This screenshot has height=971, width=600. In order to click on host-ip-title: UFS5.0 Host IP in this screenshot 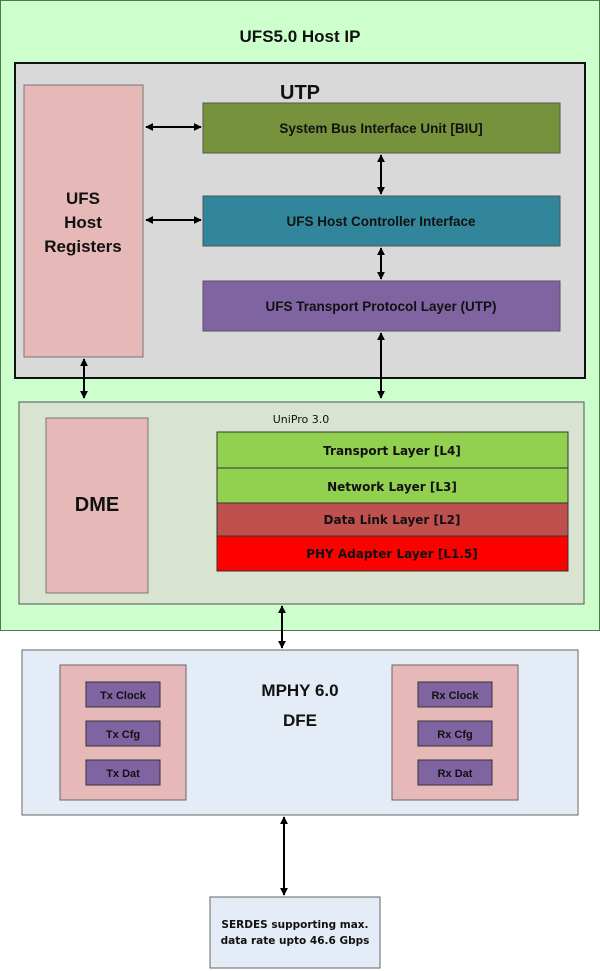, I will do `click(300, 36)`.